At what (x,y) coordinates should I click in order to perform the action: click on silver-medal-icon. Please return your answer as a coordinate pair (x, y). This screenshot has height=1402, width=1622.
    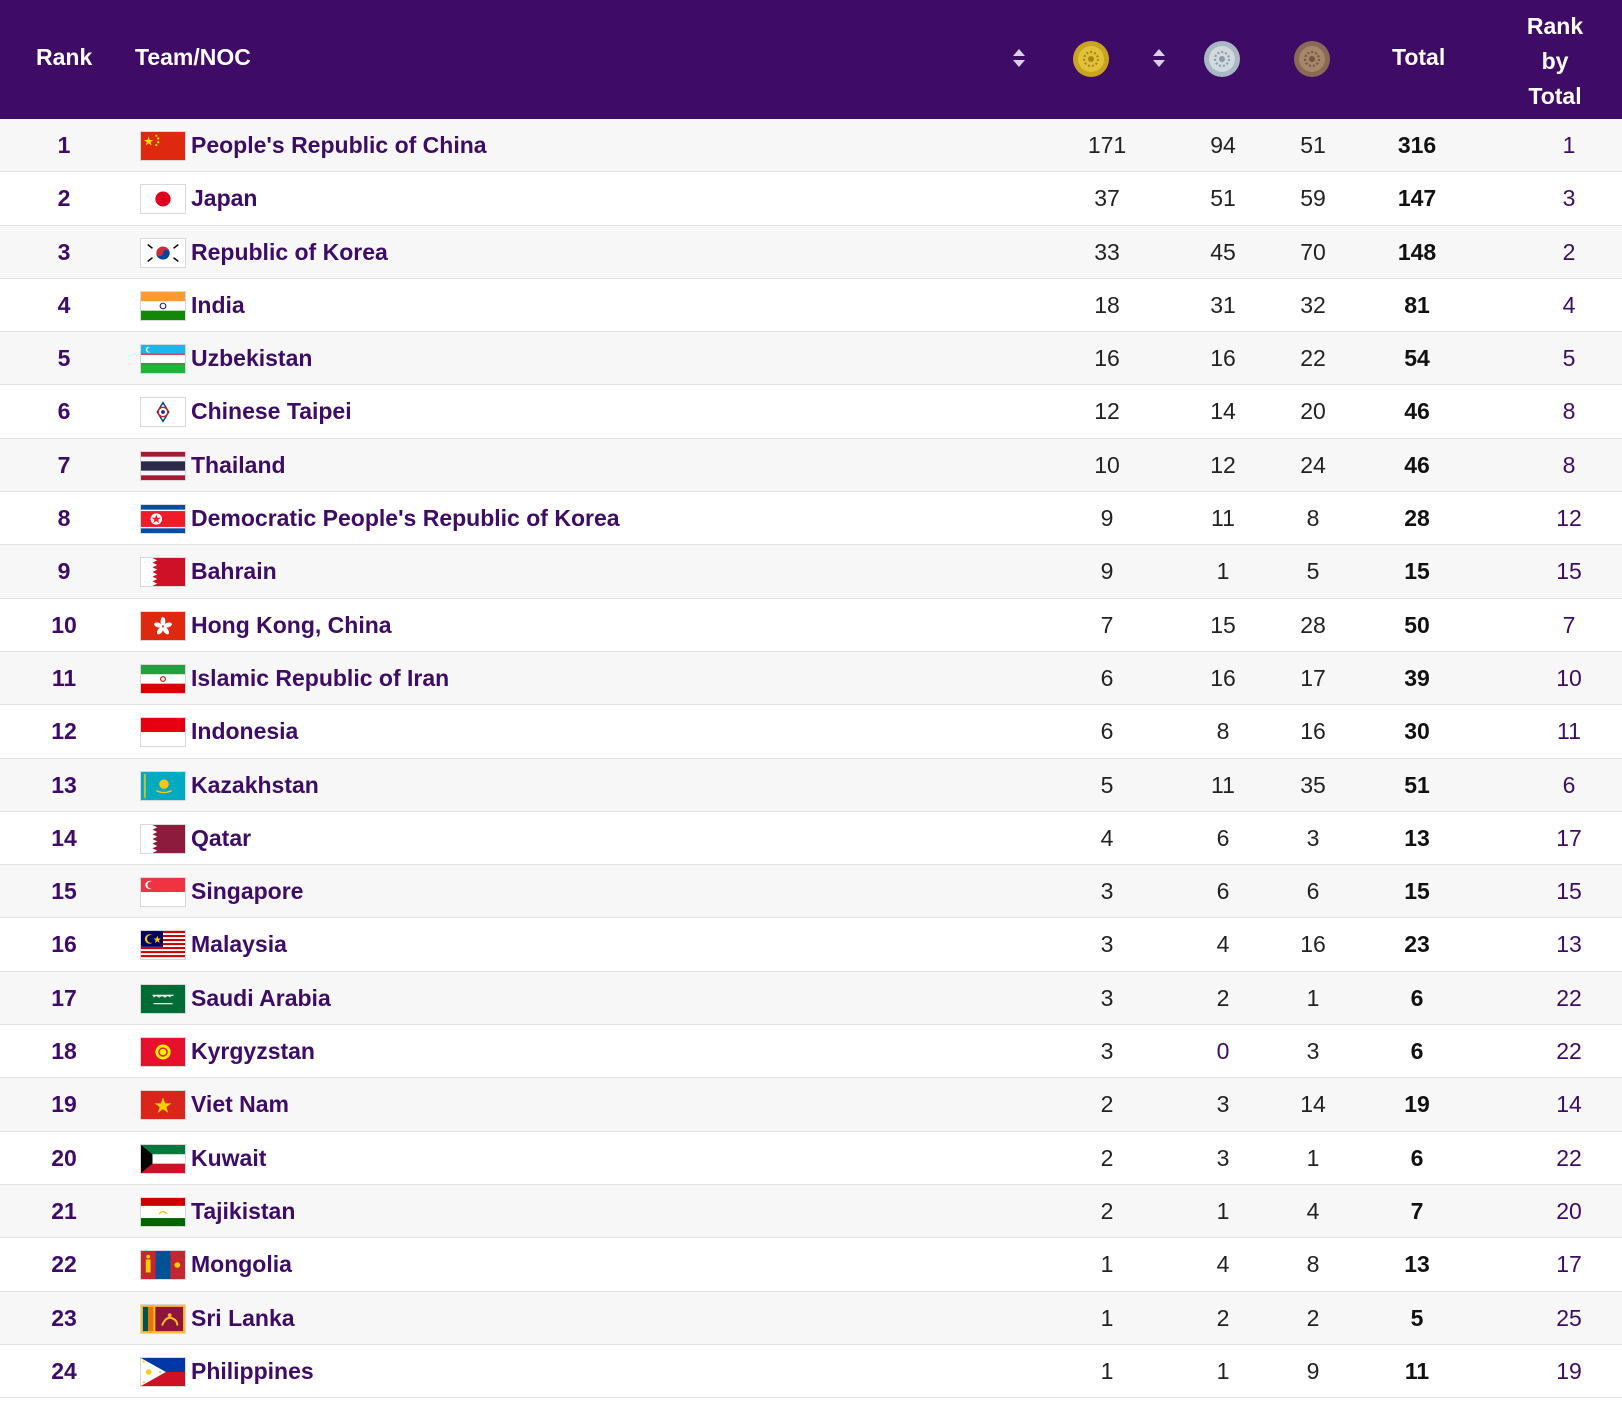
    Looking at the image, I should click on (1222, 59).